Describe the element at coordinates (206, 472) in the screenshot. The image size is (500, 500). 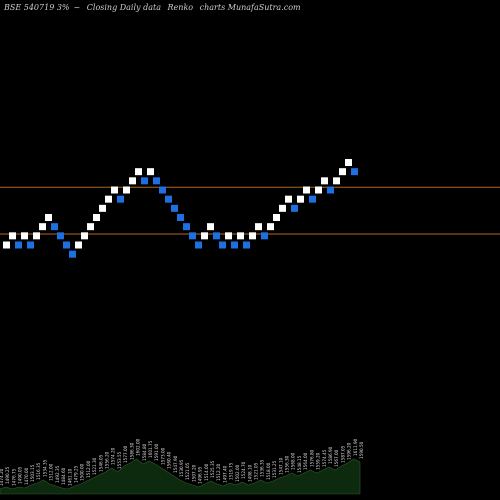
I see `close-price-label: 1514.00` at that location.